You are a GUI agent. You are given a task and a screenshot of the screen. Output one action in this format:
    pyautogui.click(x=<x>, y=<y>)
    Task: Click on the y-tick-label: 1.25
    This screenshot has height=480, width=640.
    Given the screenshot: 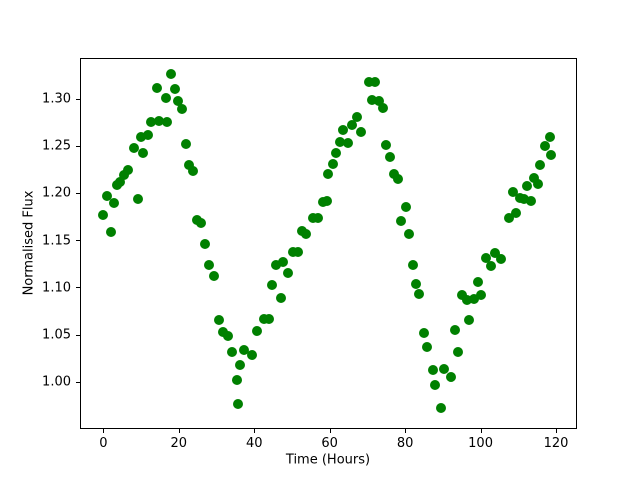 What is the action you would take?
    pyautogui.click(x=56, y=146)
    